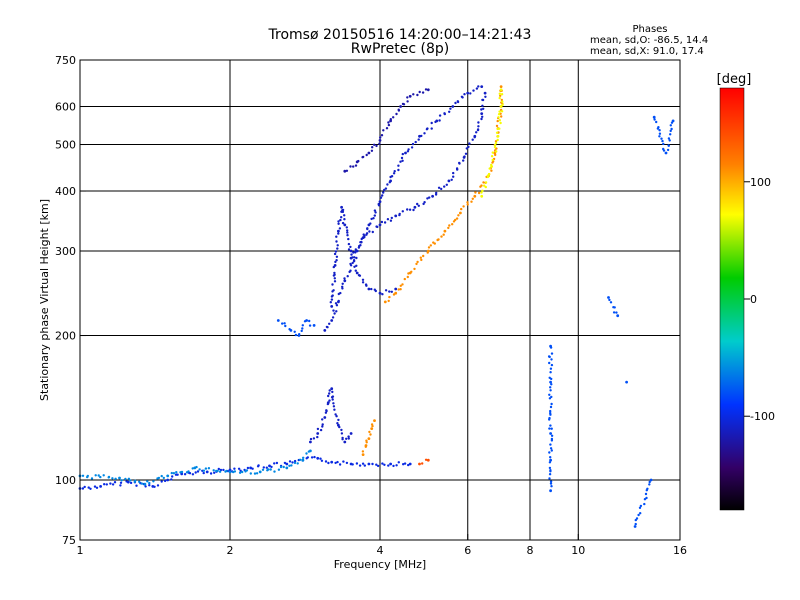 This screenshot has width=800, height=600. Describe the element at coordinates (759, 299) in the screenshot. I see `colorbar-ticks: 100 0 -100` at that location.